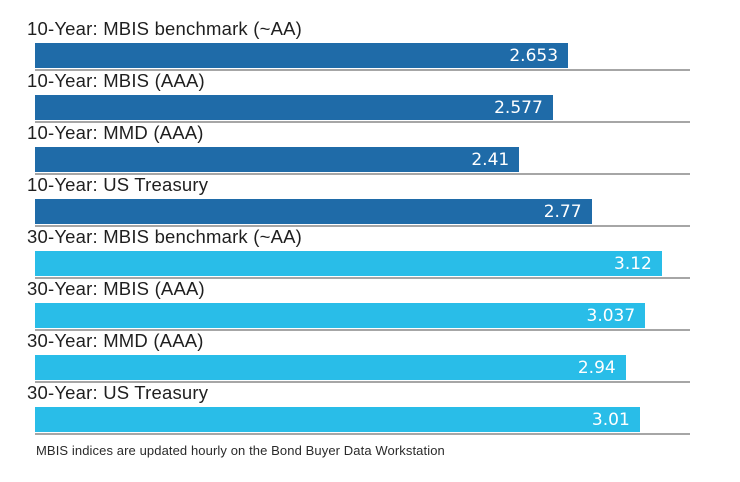 This screenshot has height=482, width=740. I want to click on bar-10-year: 2.77, so click(313, 211).